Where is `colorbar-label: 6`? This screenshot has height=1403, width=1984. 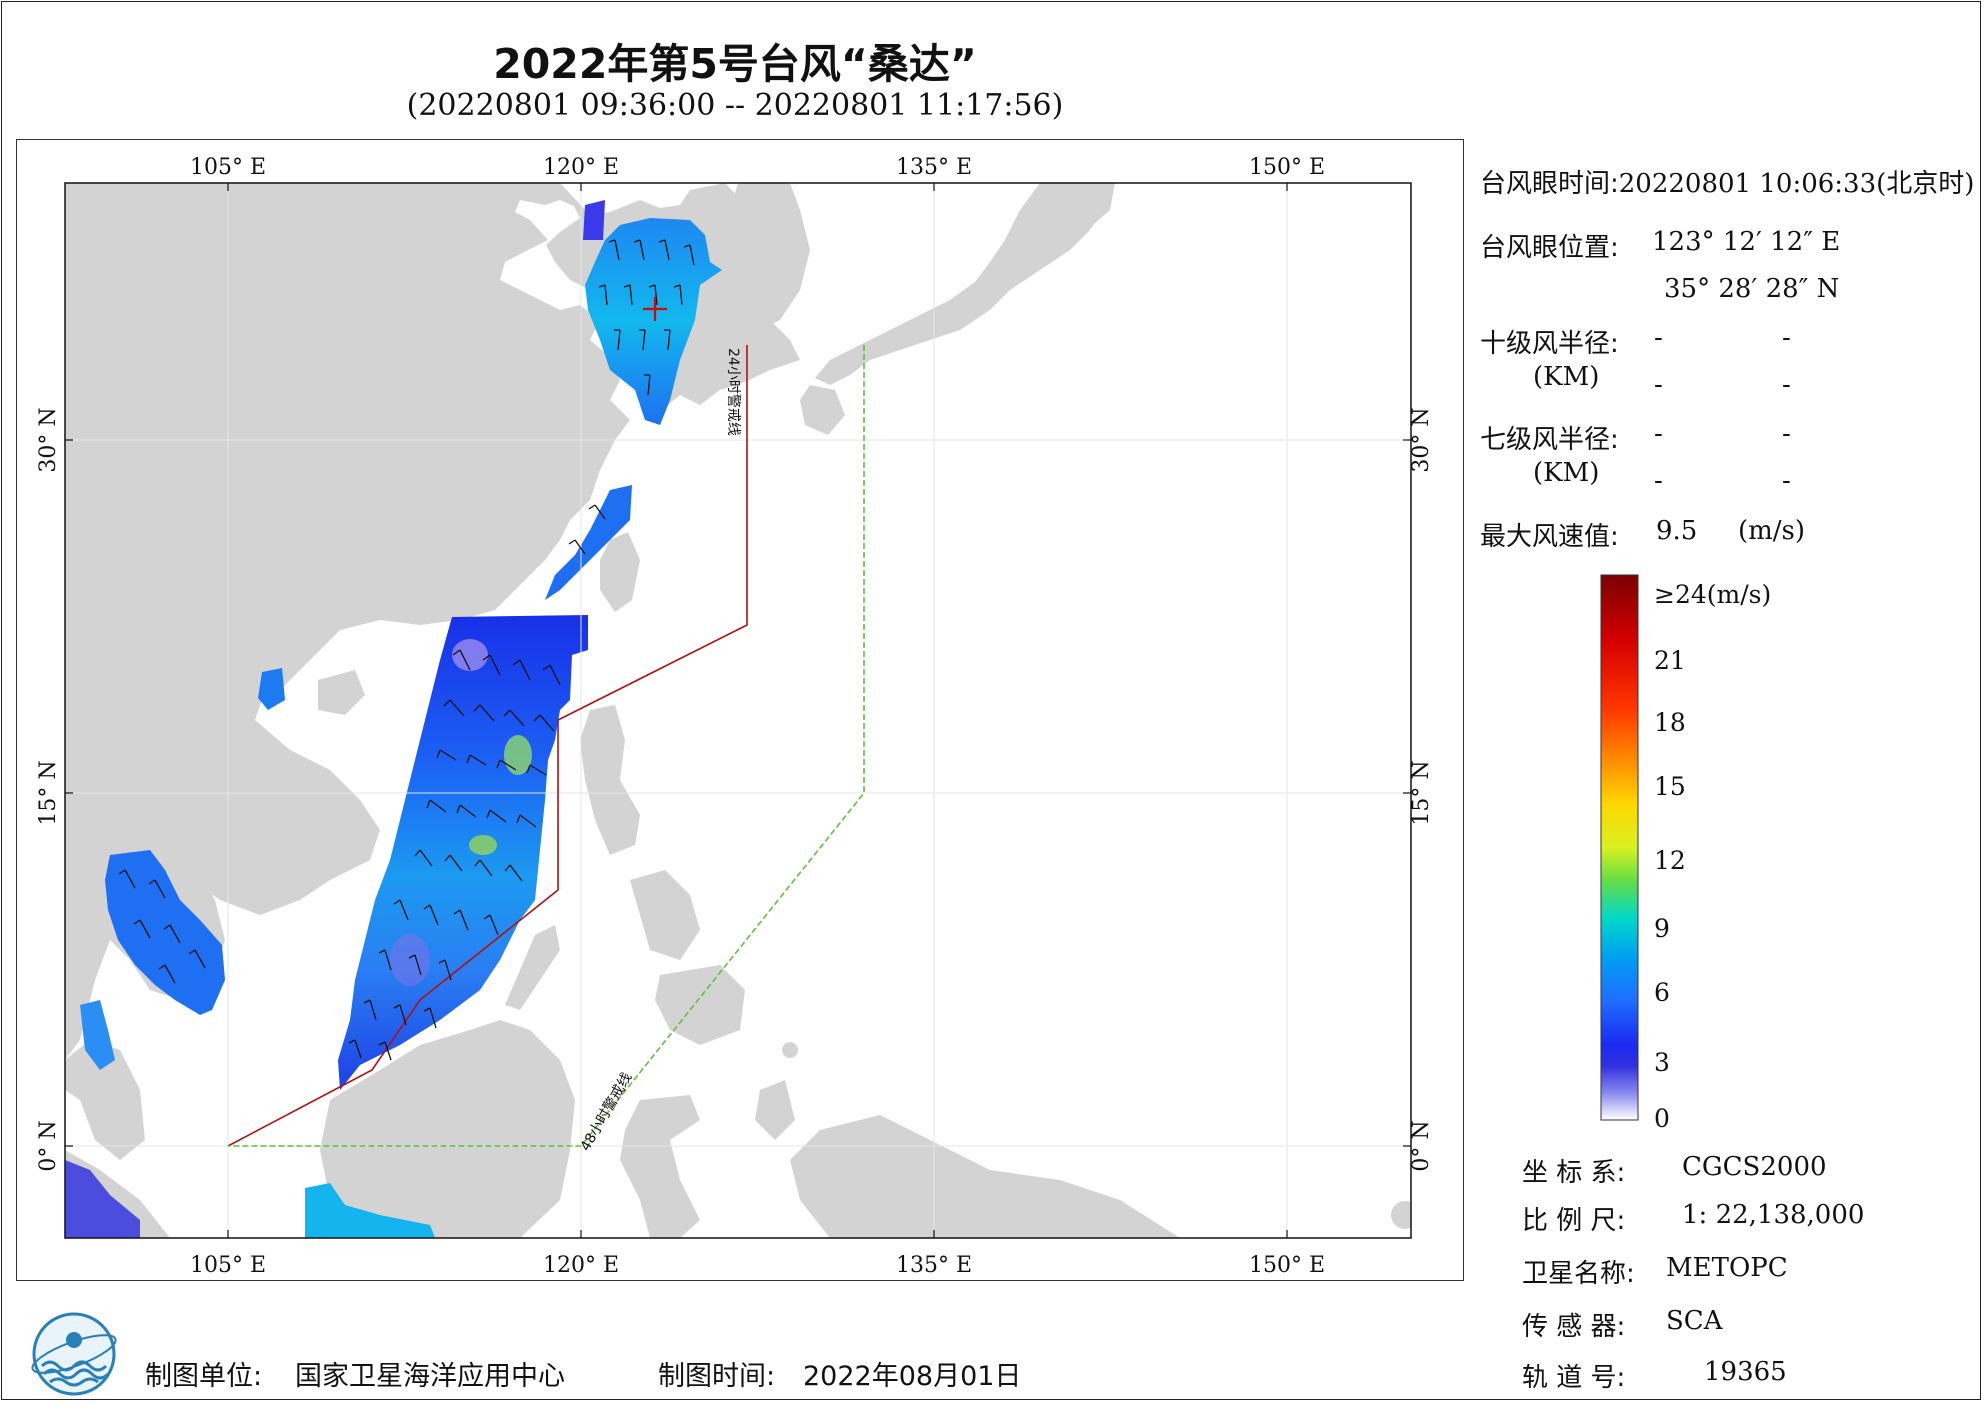 colorbar-label: 6 is located at coordinates (1662, 992).